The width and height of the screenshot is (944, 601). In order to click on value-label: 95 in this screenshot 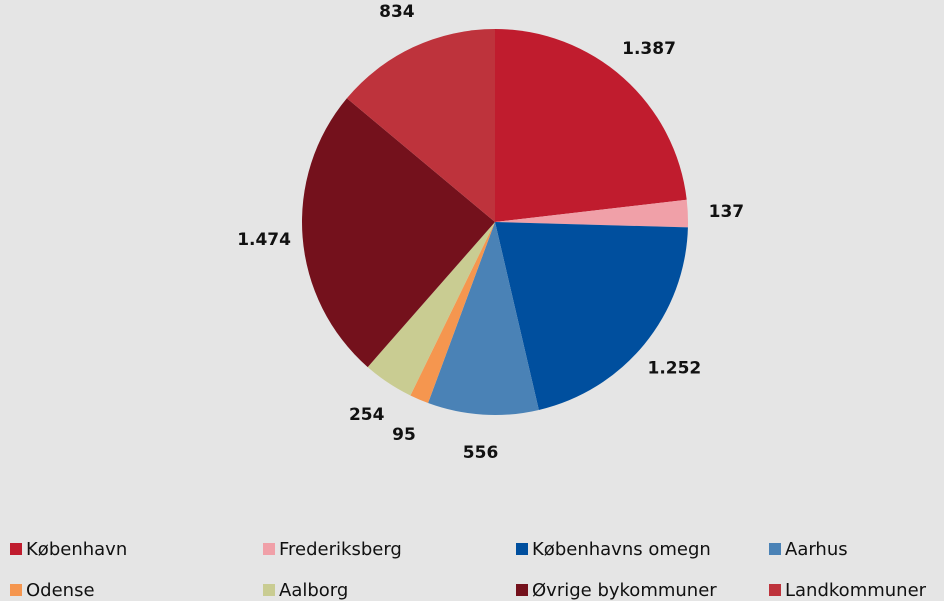, I will do `click(404, 435)`.